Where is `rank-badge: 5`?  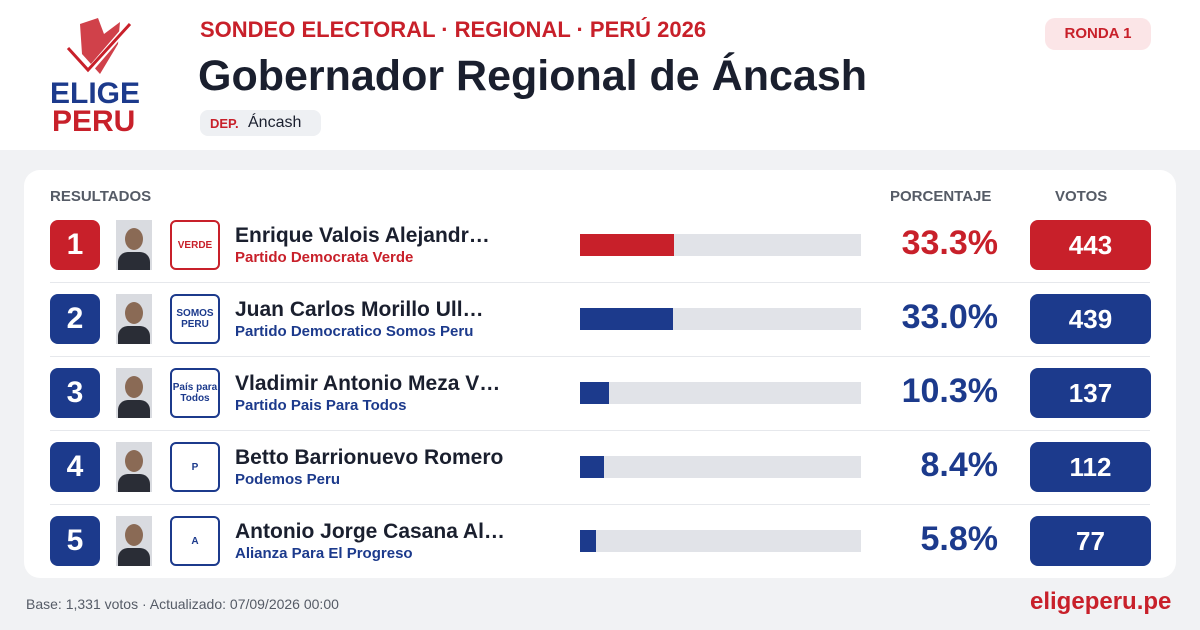
rank-badge: 5 is located at coordinates (75, 541).